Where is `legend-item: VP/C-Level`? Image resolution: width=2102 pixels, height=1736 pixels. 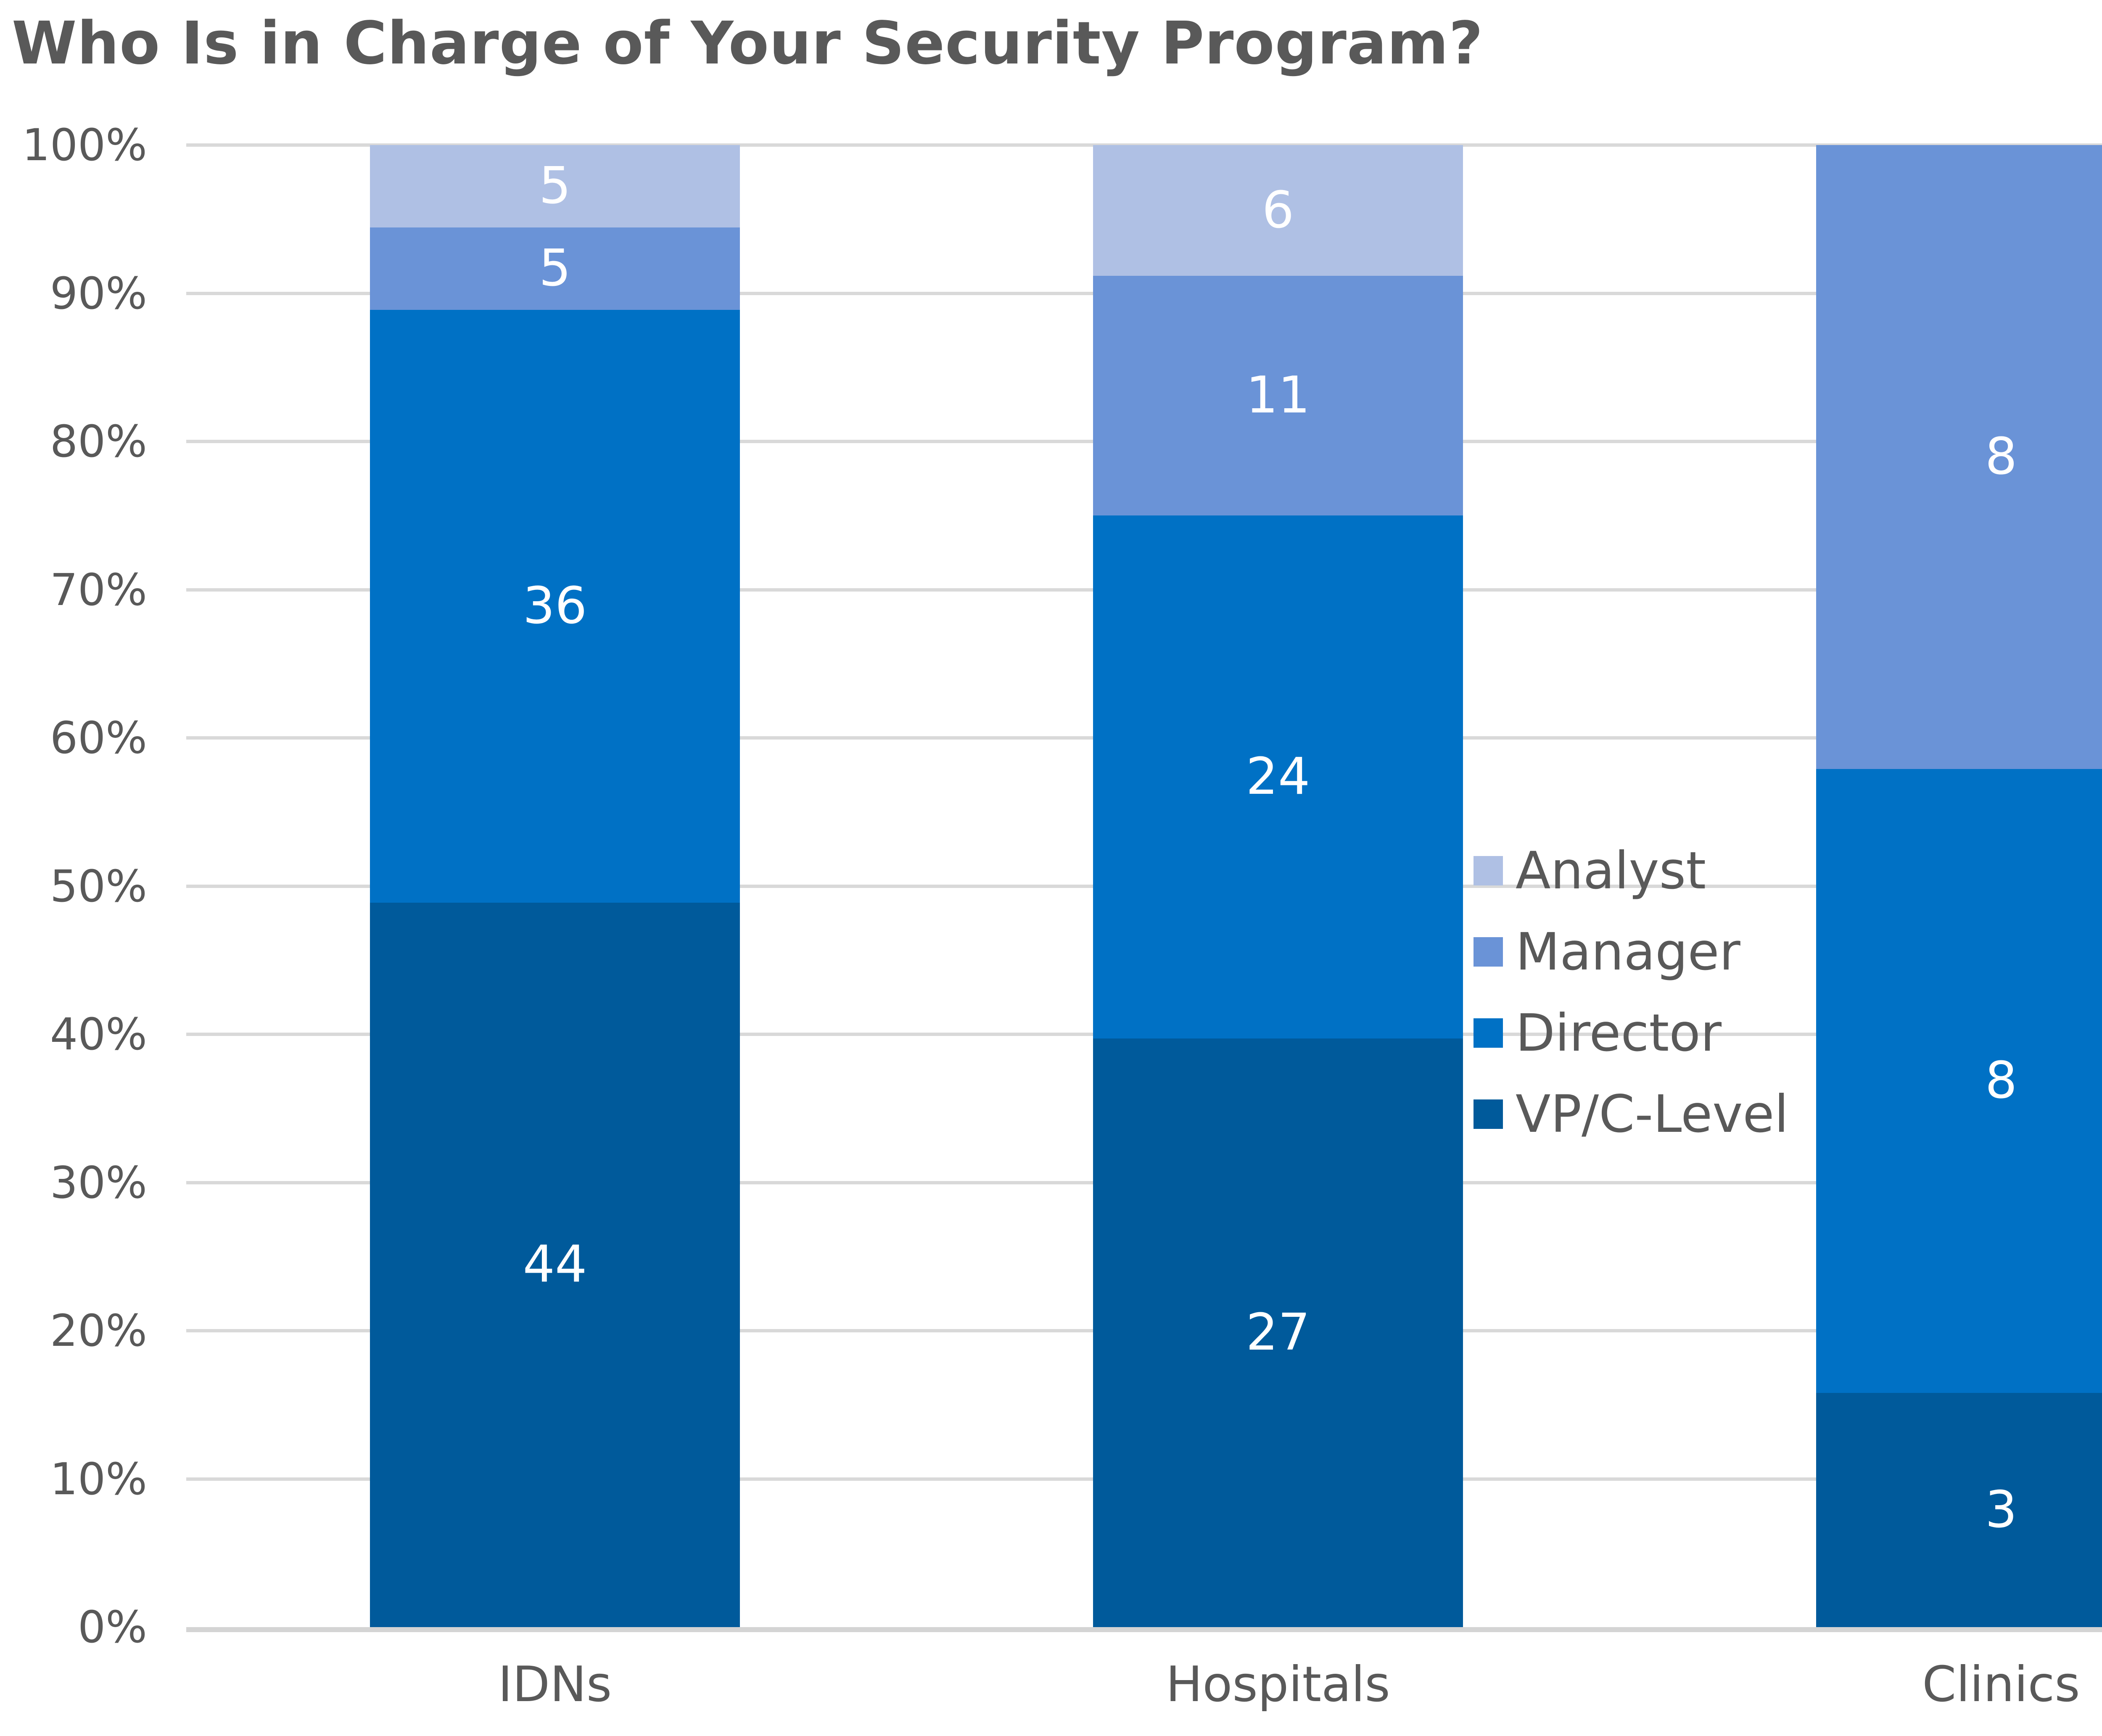
legend-item: VP/C-Level is located at coordinates (1631, 1114).